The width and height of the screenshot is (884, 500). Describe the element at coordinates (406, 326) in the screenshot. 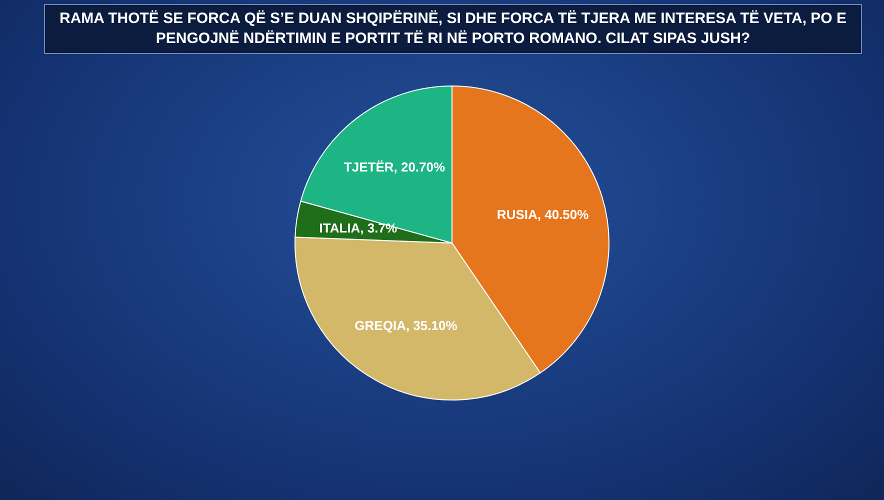

I see `slice-label: GREQIA, 35.10%` at that location.